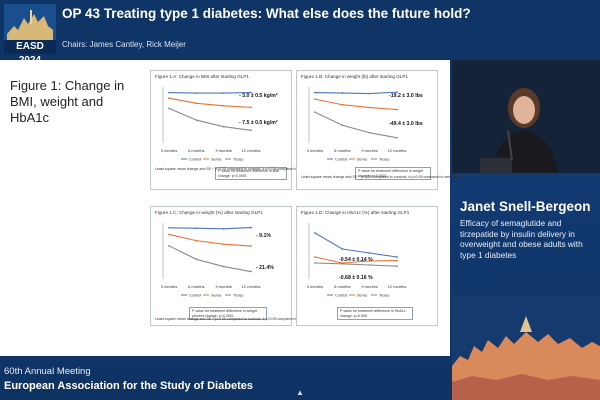 This screenshot has width=600, height=400. I want to click on skyline-icon, so click(30, 22).